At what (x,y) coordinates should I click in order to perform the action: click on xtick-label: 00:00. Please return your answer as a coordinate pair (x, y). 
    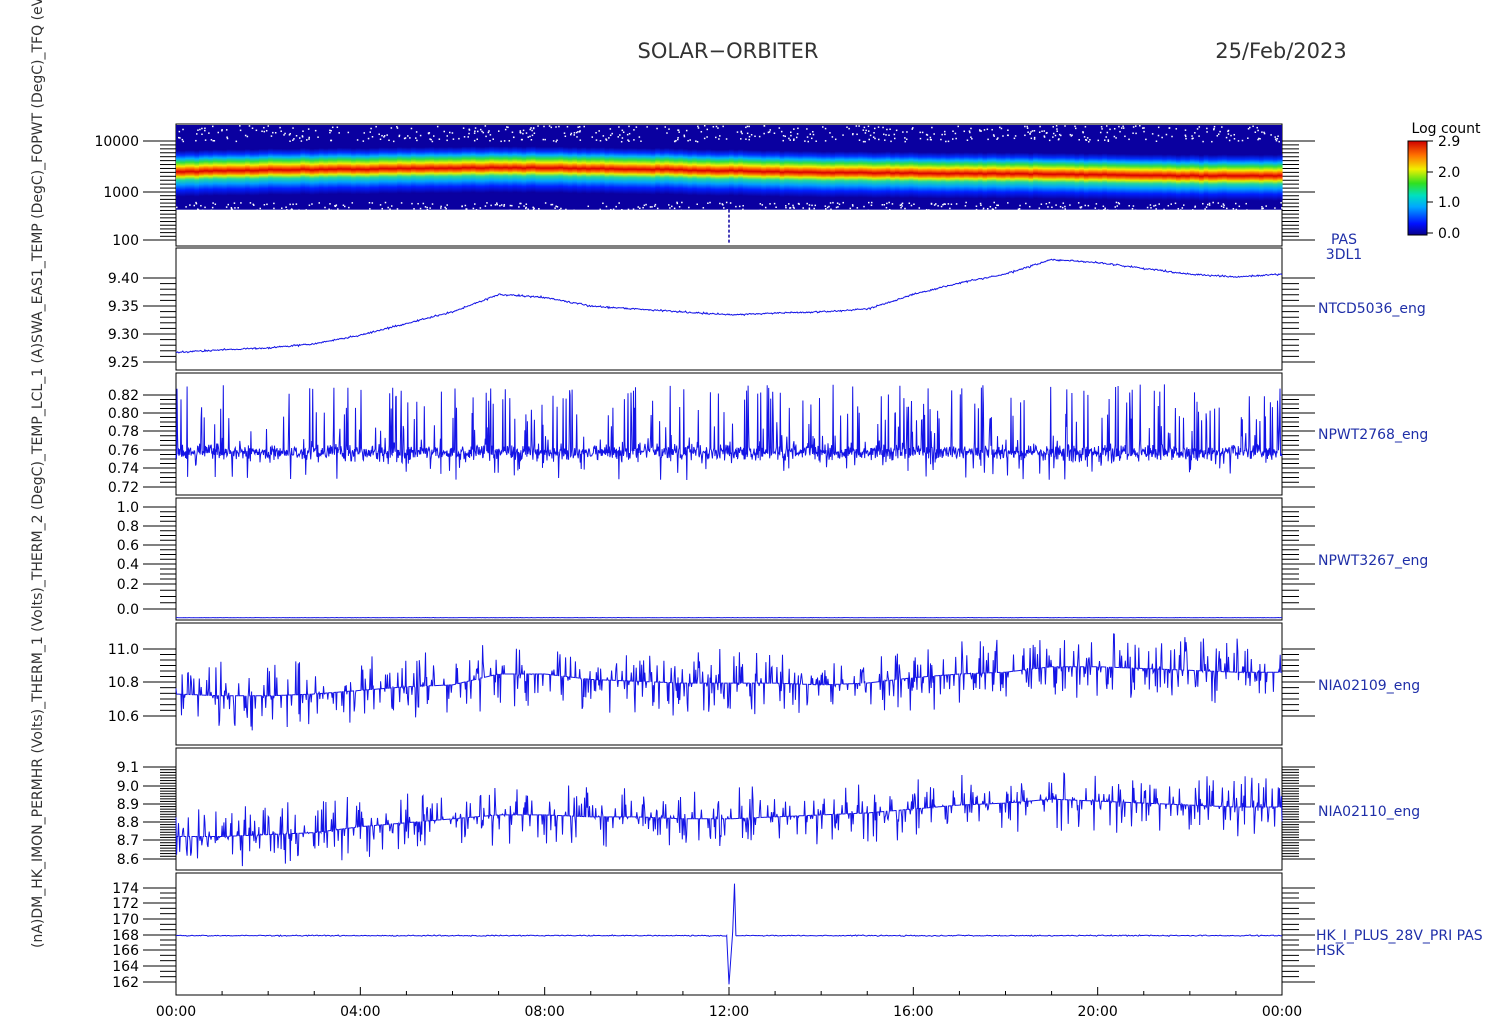
    Looking at the image, I should click on (1282, 1012).